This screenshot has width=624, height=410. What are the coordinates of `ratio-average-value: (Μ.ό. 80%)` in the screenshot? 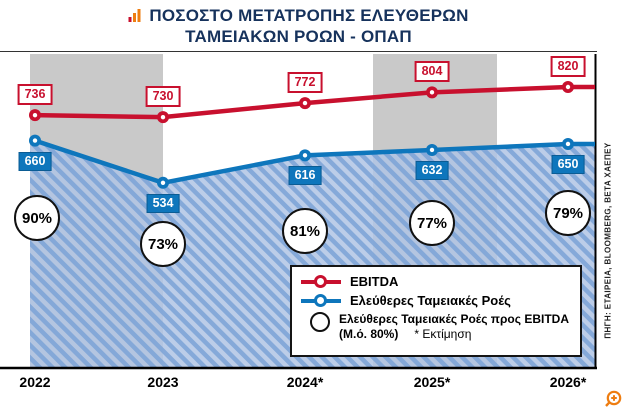 It's located at (369, 334).